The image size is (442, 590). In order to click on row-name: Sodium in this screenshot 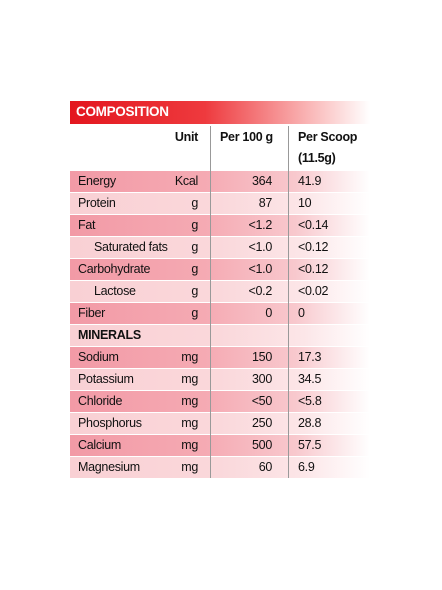, I will do `click(98, 357)`.